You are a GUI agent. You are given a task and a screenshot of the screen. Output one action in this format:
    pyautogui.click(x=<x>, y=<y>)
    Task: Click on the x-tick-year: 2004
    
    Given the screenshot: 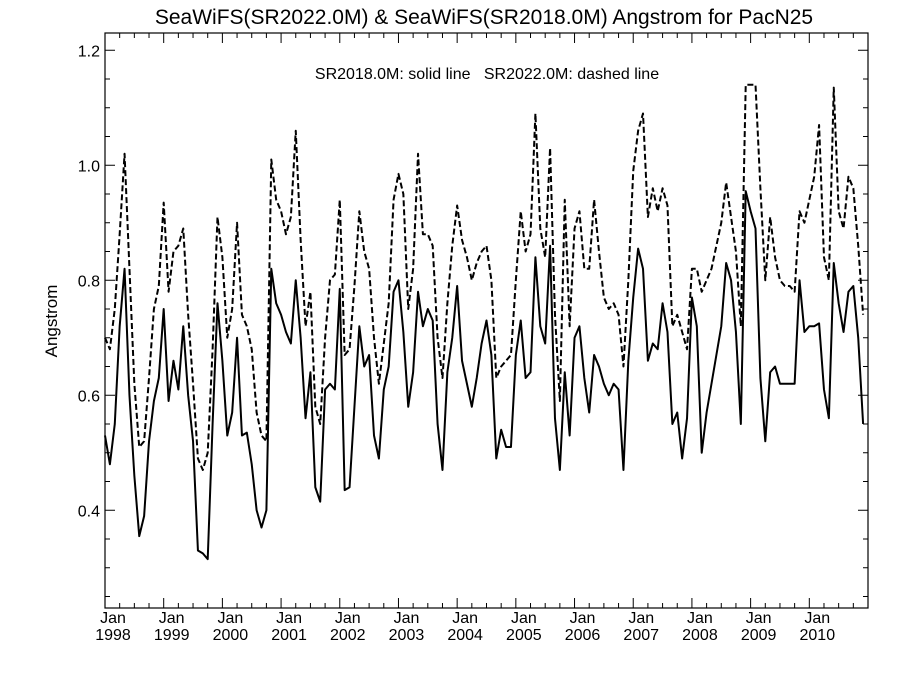 What is the action you would take?
    pyautogui.click(x=465, y=635)
    